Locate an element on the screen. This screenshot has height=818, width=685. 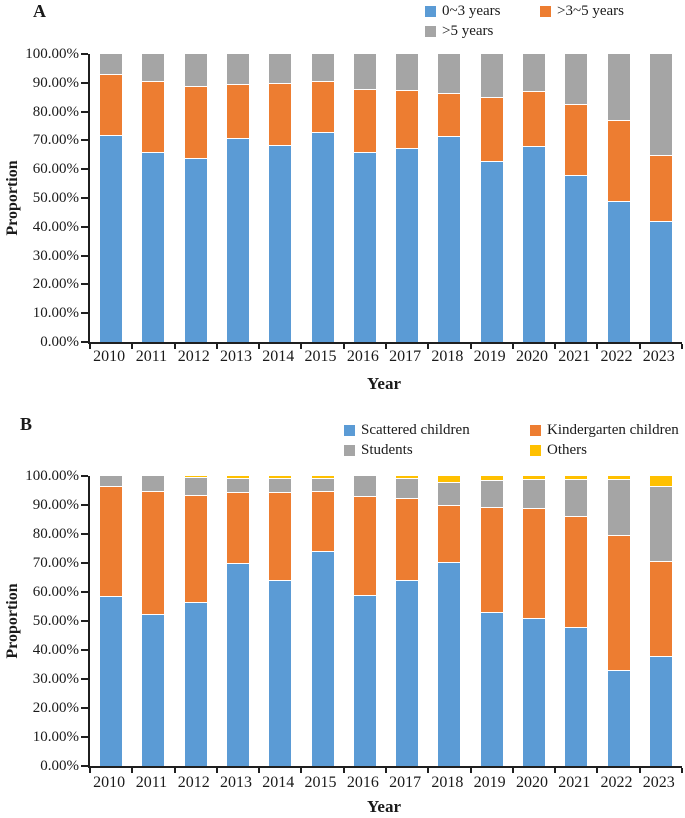
stacked-bar-2017 is located at coordinates (407, 621).